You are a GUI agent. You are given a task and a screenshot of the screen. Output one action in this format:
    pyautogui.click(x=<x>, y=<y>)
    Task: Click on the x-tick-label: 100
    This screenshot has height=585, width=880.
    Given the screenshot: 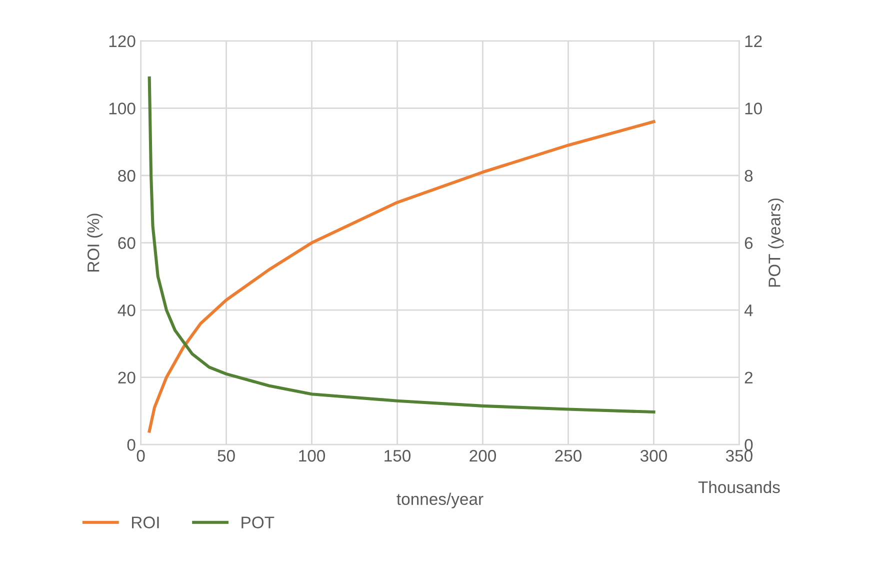 What is the action you would take?
    pyautogui.click(x=312, y=456)
    